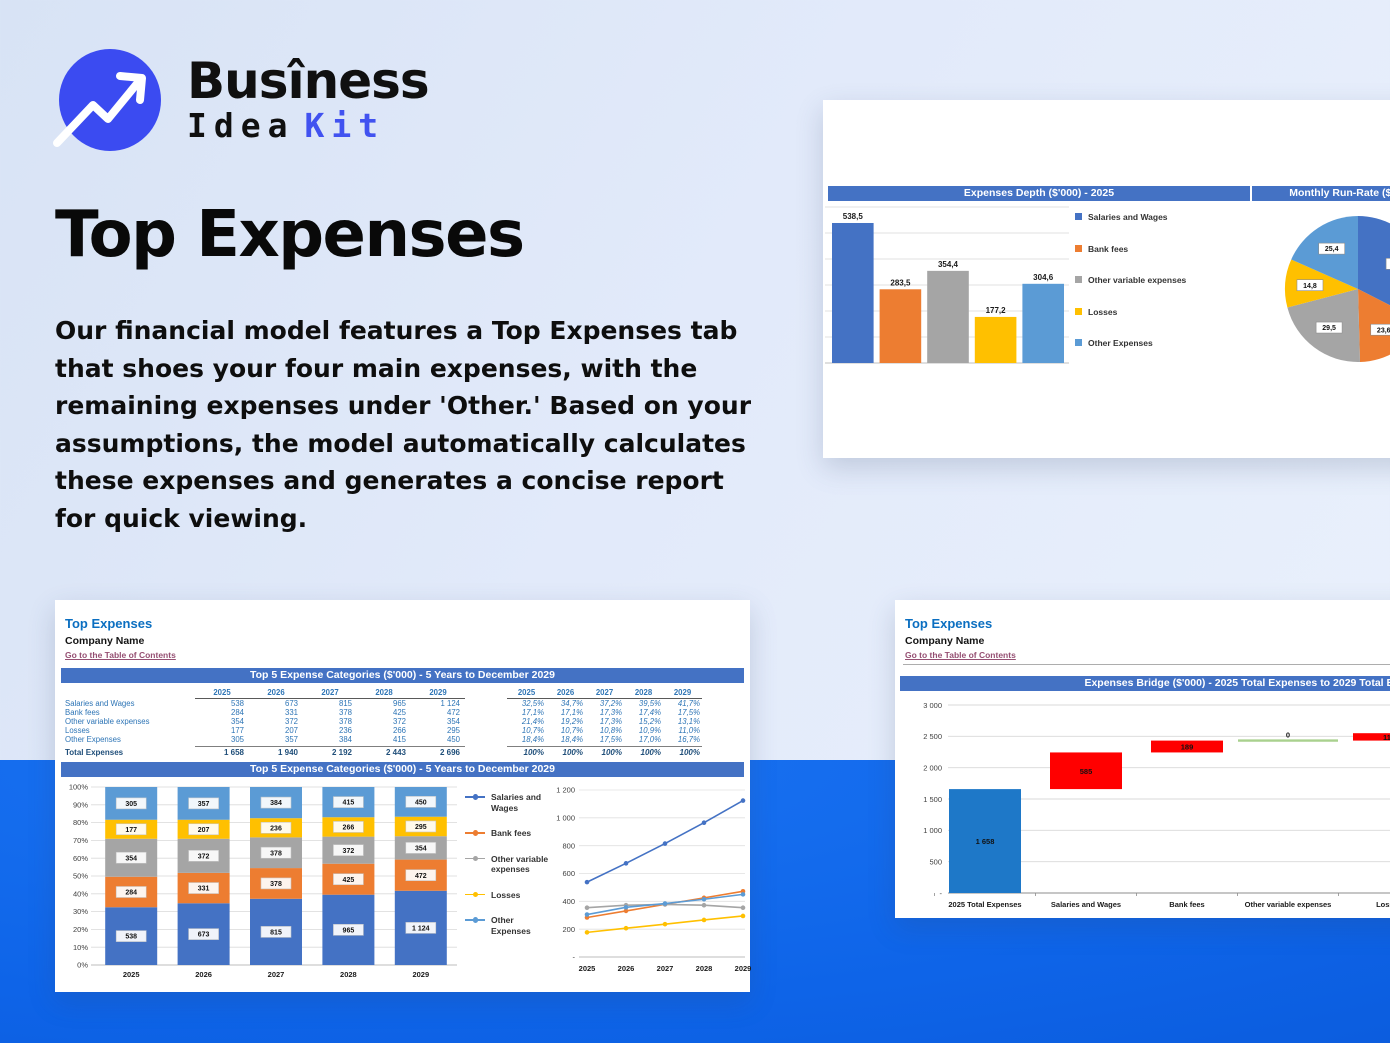  What do you see at coordinates (565, 693) in the screenshot?
I see `percent-cell: 2026` at bounding box center [565, 693].